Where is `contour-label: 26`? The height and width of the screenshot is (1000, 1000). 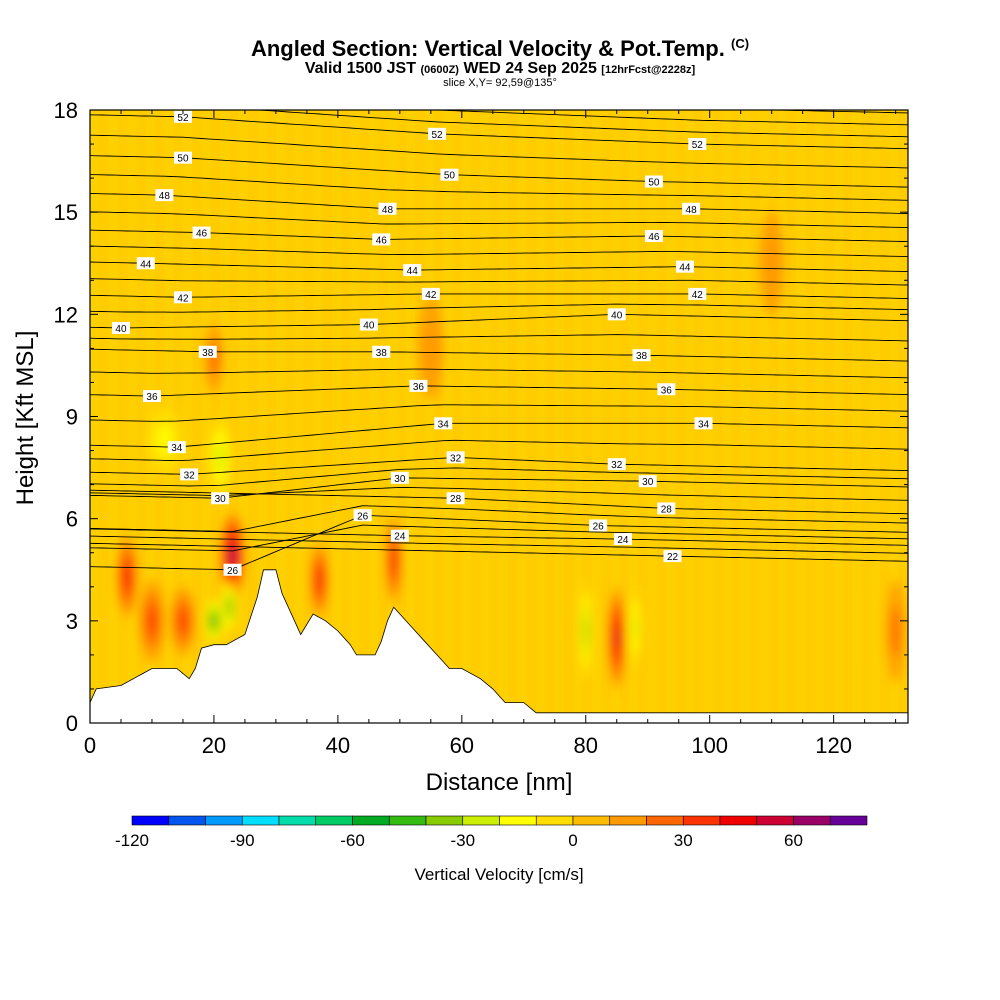
contour-label: 26 is located at coordinates (363, 516).